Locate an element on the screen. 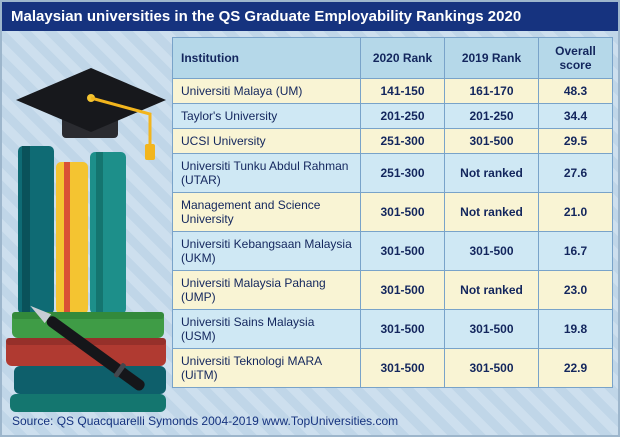  rank-2020-cell: 141-150 is located at coordinates (402, 91).